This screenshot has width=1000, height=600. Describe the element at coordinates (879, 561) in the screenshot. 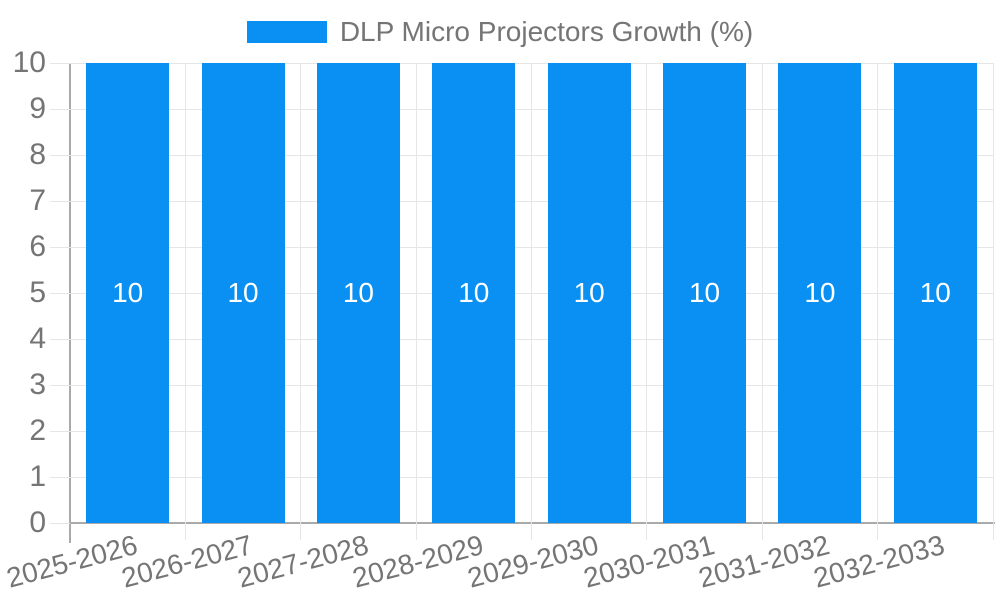

I see `x-tick-label: 2032-2033` at that location.